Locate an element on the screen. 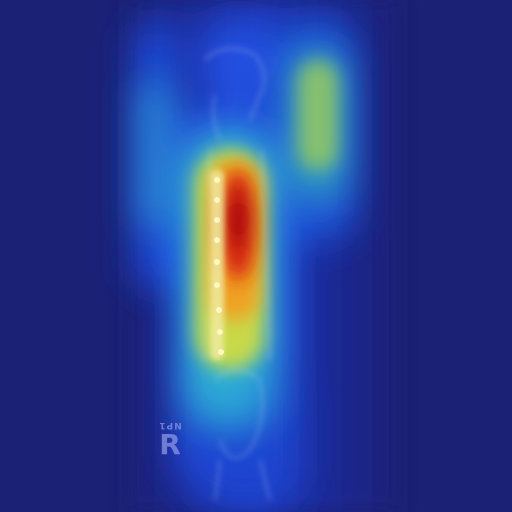 Image resolution: width=512 pixels, height=512 pixels. implant-plate is located at coordinates (217, 265).